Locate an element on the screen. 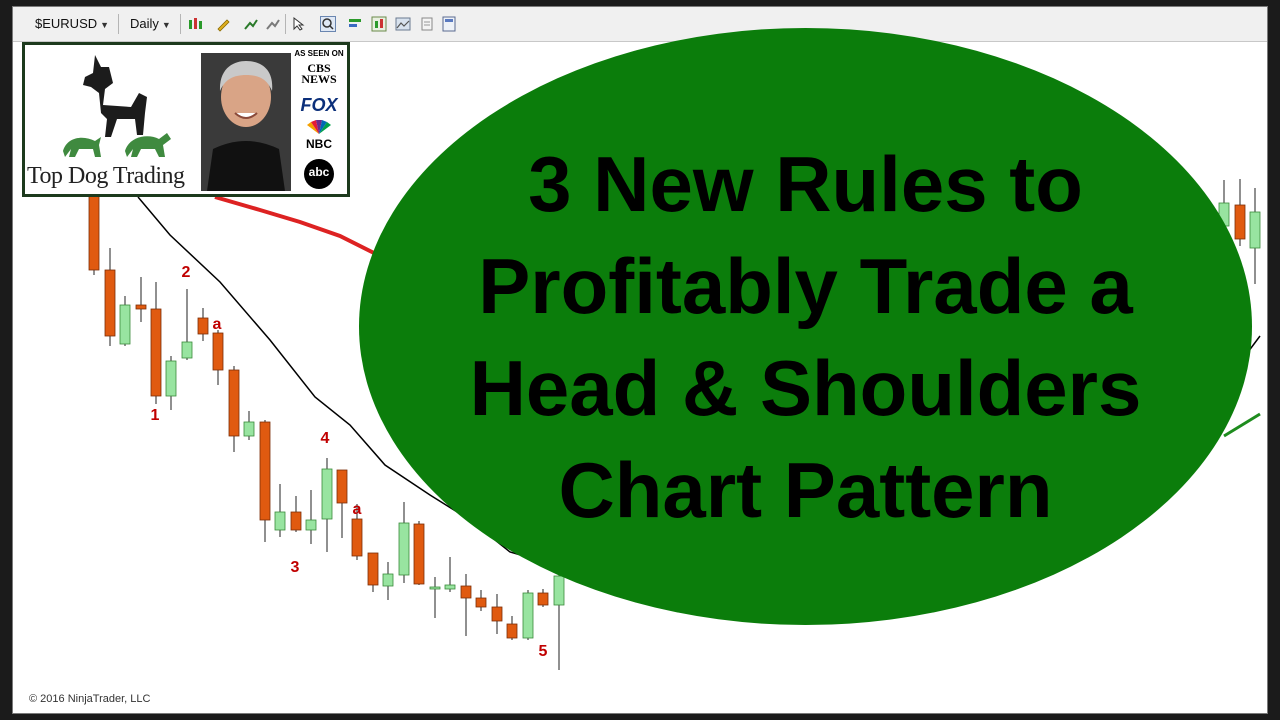  add-indicator-icon is located at coordinates (251, 24).